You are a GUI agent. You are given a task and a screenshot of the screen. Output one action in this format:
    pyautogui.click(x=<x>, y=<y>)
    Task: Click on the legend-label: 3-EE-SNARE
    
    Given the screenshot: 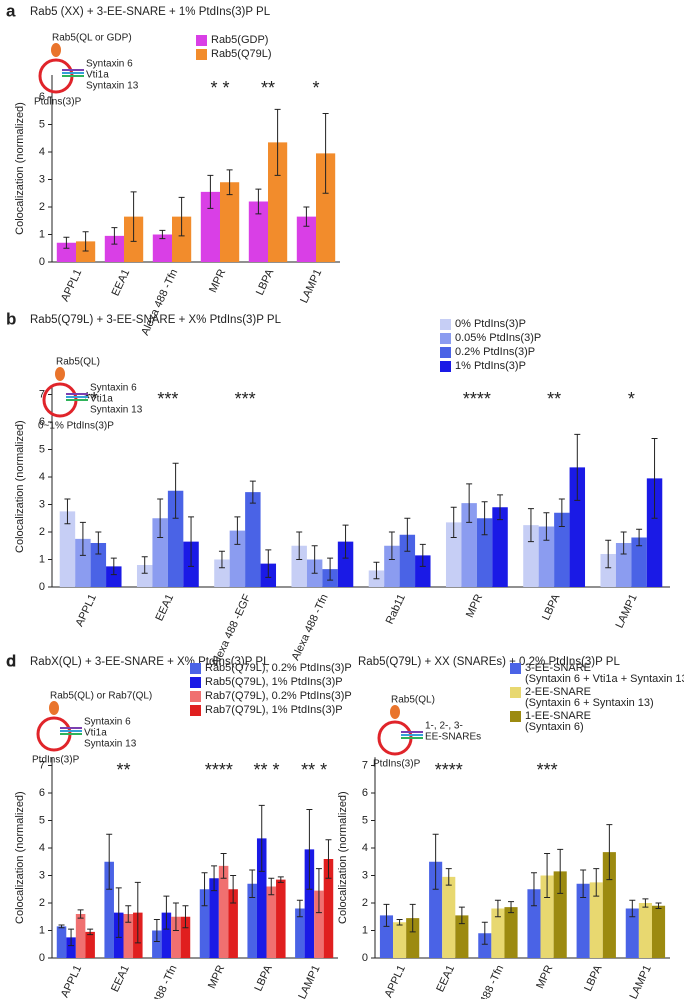 What is the action you would take?
    pyautogui.click(x=558, y=668)
    